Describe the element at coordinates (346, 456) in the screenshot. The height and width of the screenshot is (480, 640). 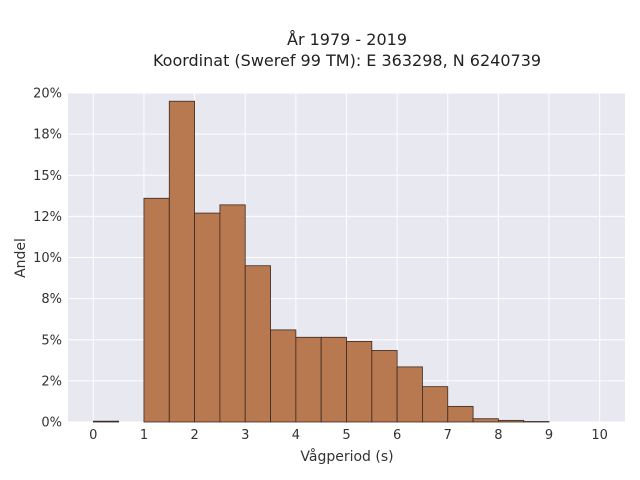
I see `x-axis-label: Vågperiod (s)` at that location.